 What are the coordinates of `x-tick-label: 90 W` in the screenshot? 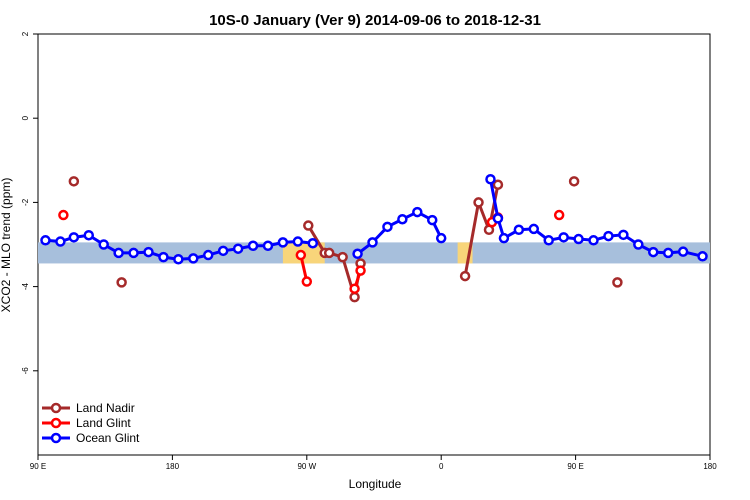 It's located at (306, 466).